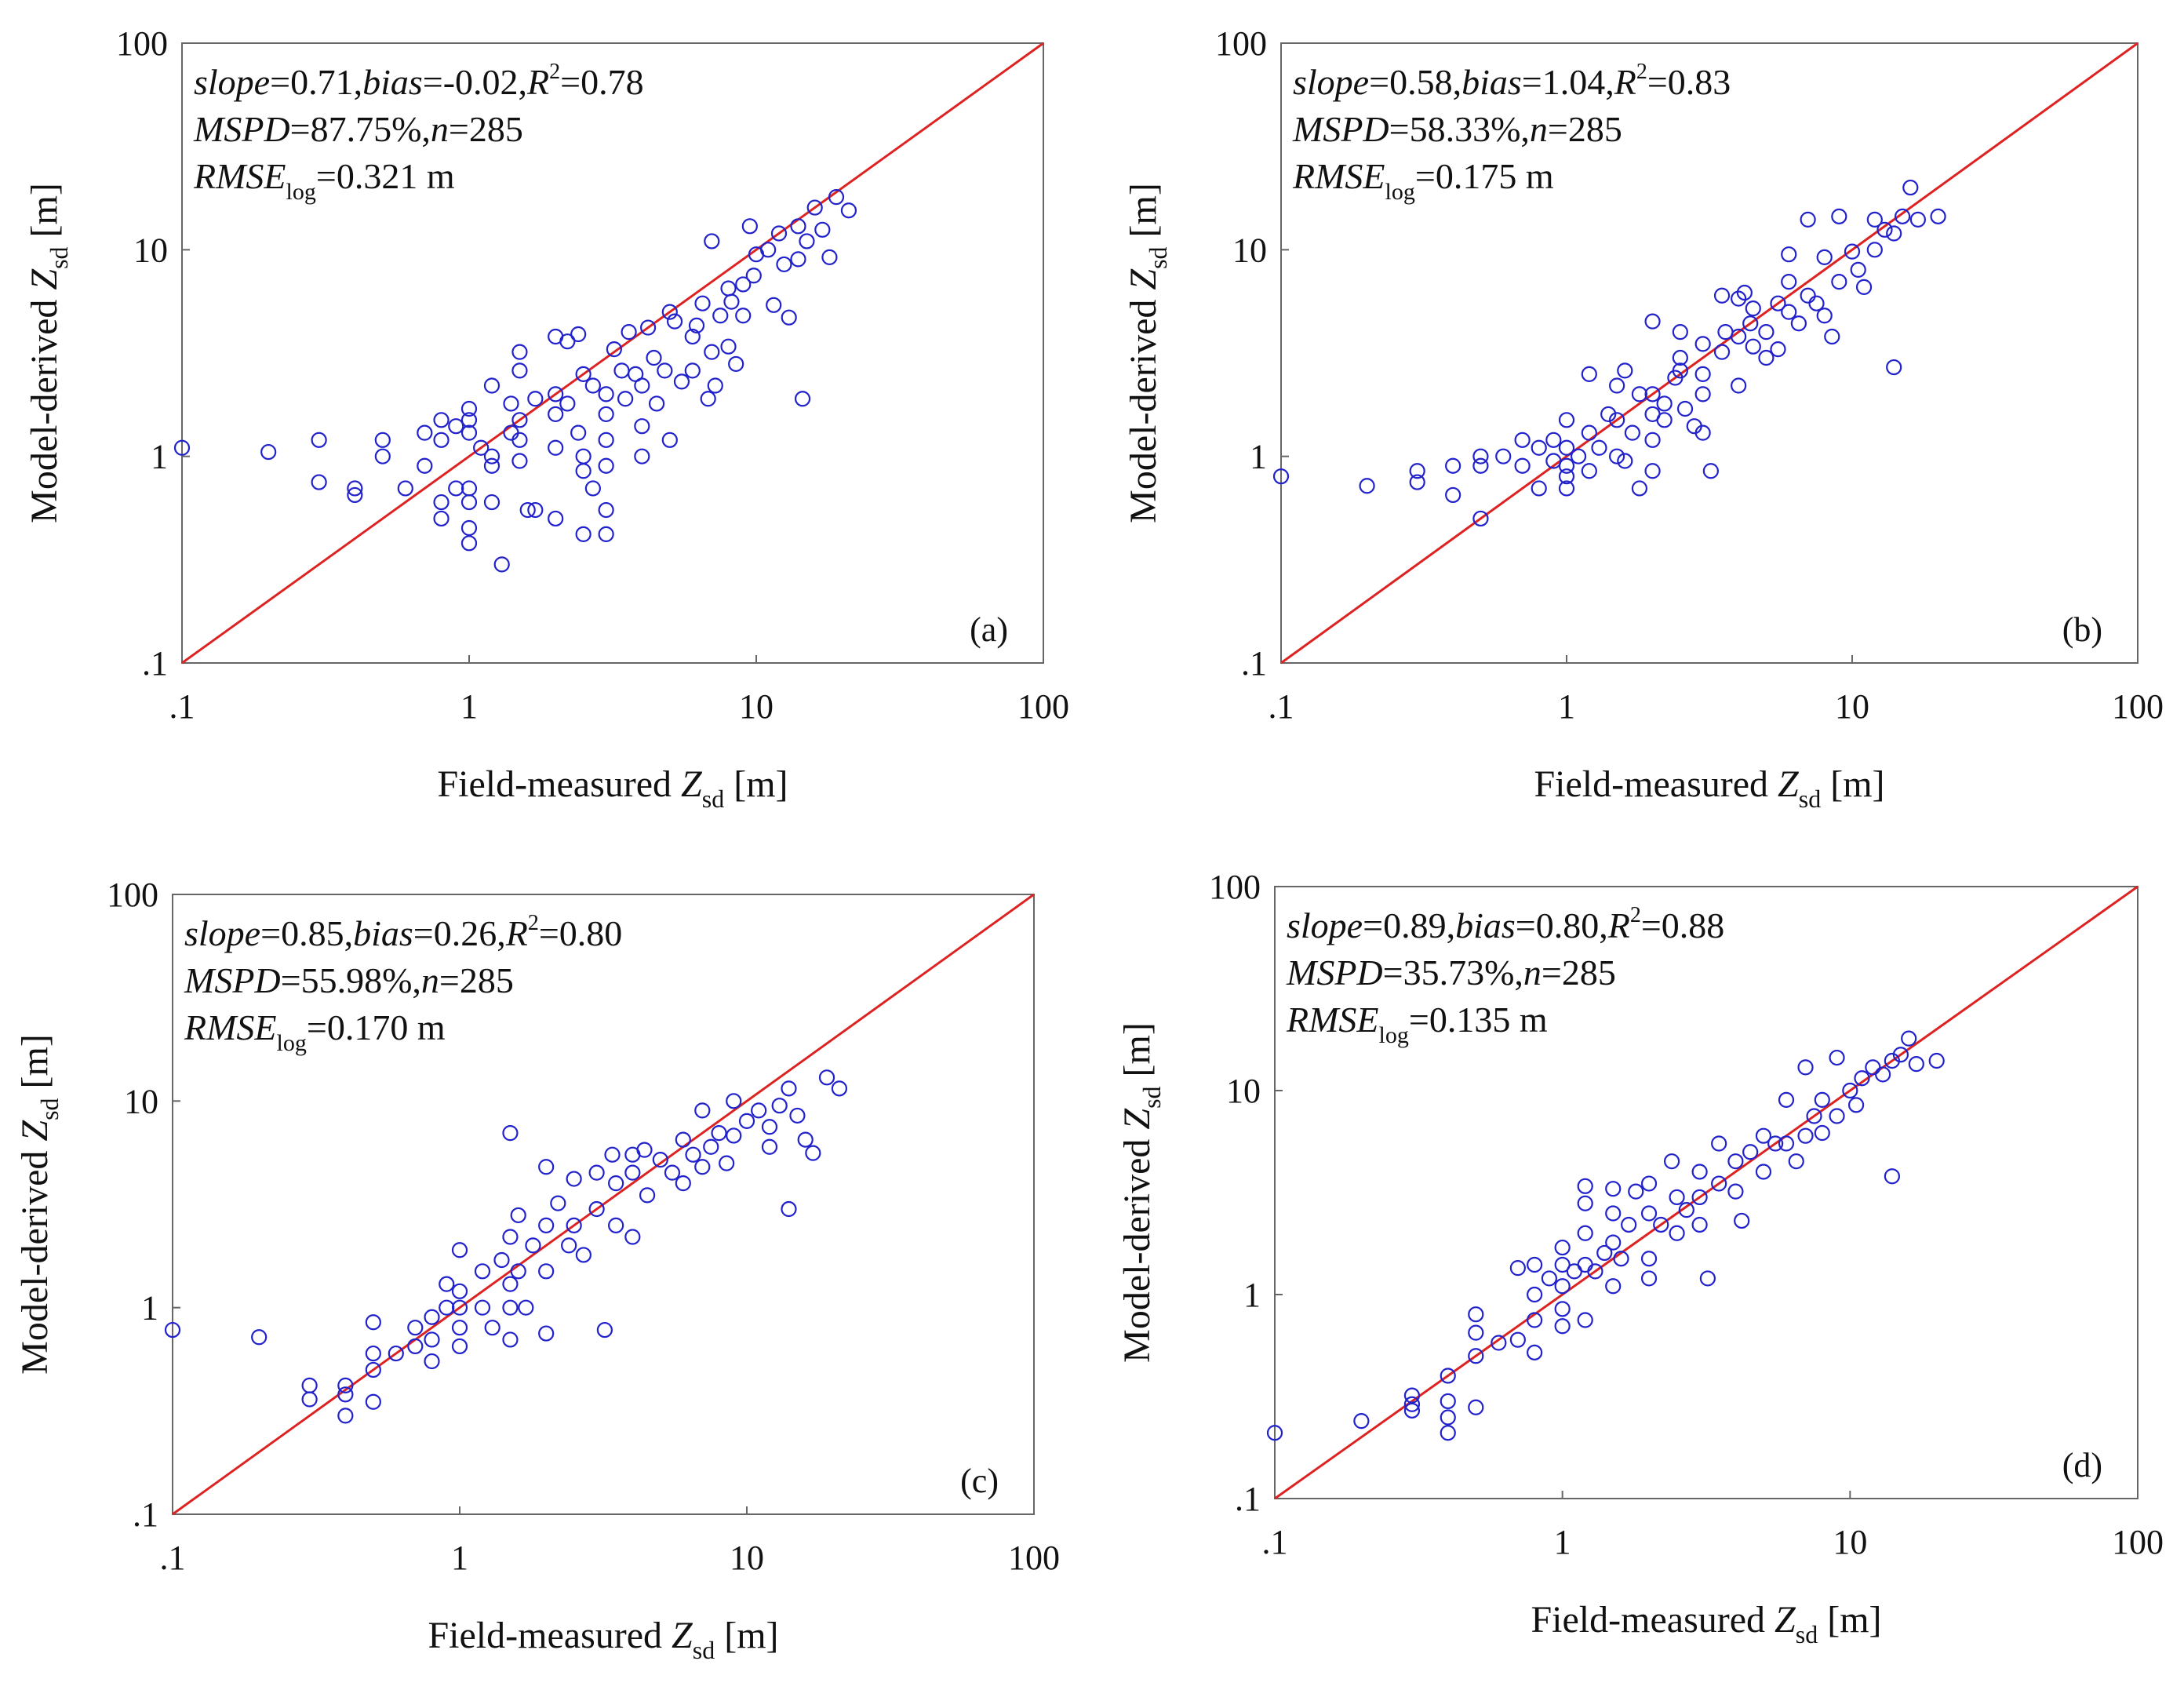 The height and width of the screenshot is (1690, 2184). What do you see at coordinates (1609, 353) in the screenshot?
I see `data-points` at bounding box center [1609, 353].